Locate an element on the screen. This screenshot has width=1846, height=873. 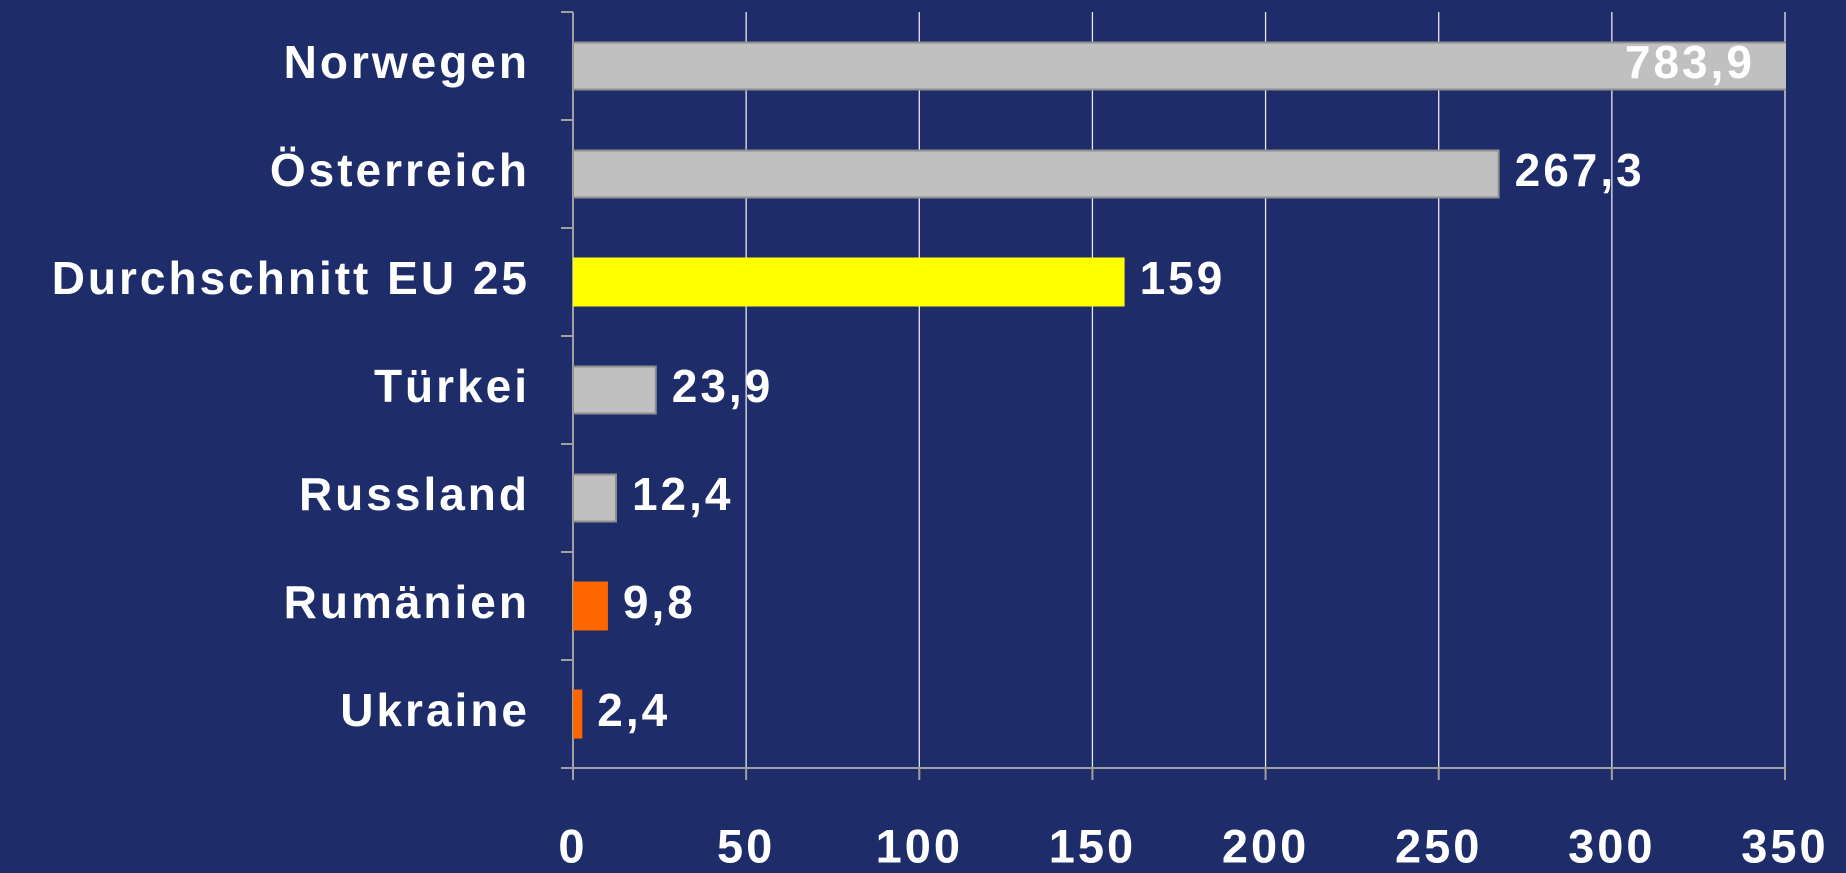
category-label: Norwegen is located at coordinates (407, 62).